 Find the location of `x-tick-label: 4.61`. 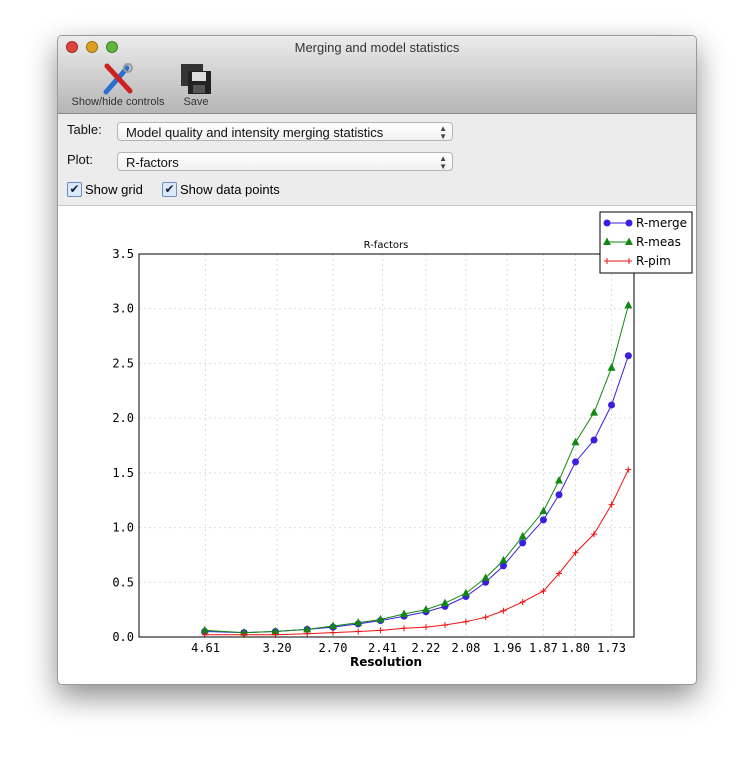

x-tick-label: 4.61 is located at coordinates (205, 648).